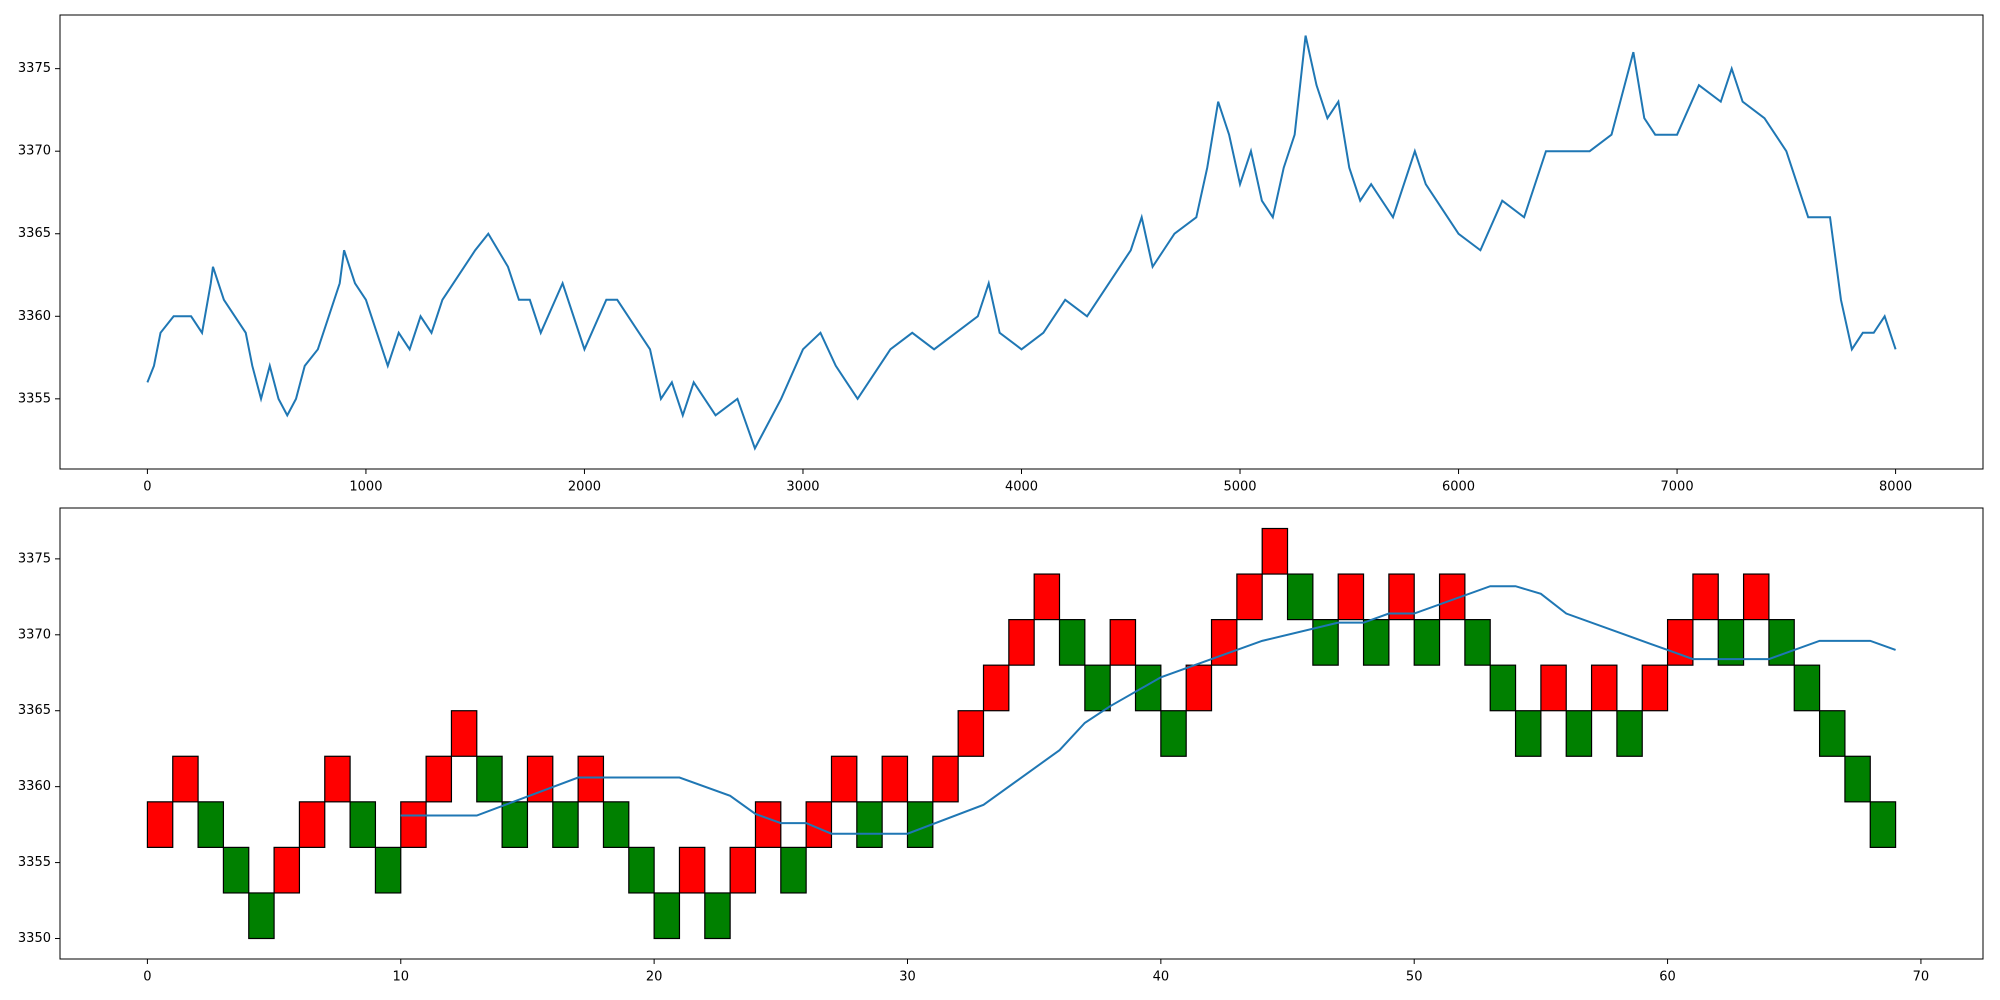 Image resolution: width=2000 pixels, height=1000 pixels. I want to click on x-tick-label: 6000, so click(1458, 487).